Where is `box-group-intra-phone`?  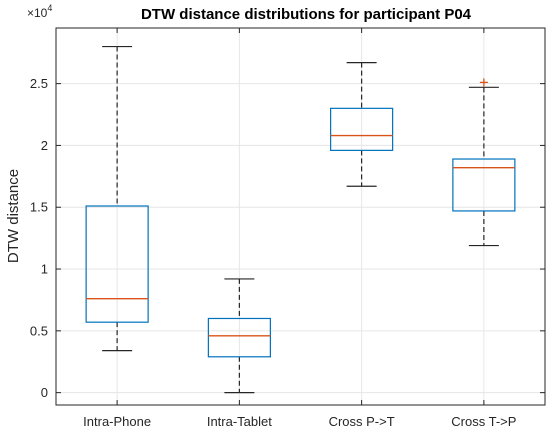 box-group-intra-phone is located at coordinates (117, 198).